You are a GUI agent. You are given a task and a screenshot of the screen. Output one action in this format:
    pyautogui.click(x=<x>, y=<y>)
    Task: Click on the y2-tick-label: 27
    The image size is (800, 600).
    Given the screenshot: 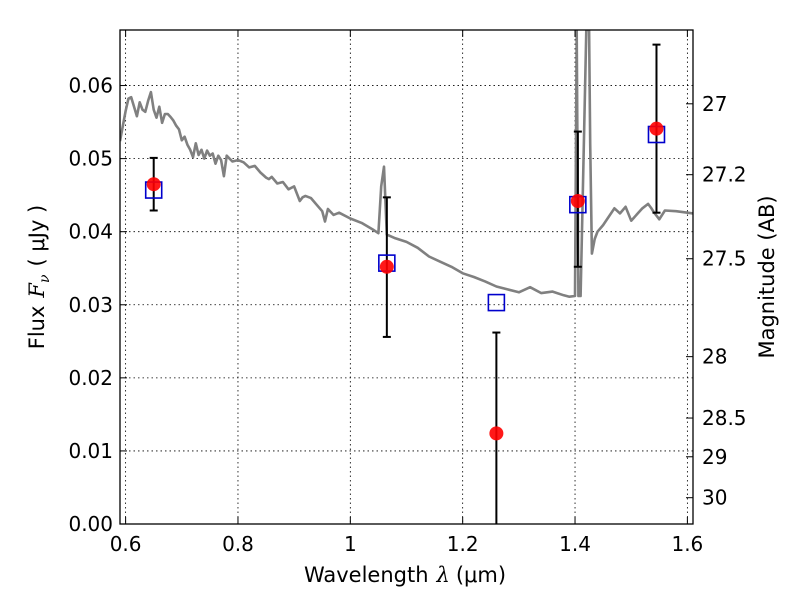 What is the action you would take?
    pyautogui.click(x=714, y=104)
    